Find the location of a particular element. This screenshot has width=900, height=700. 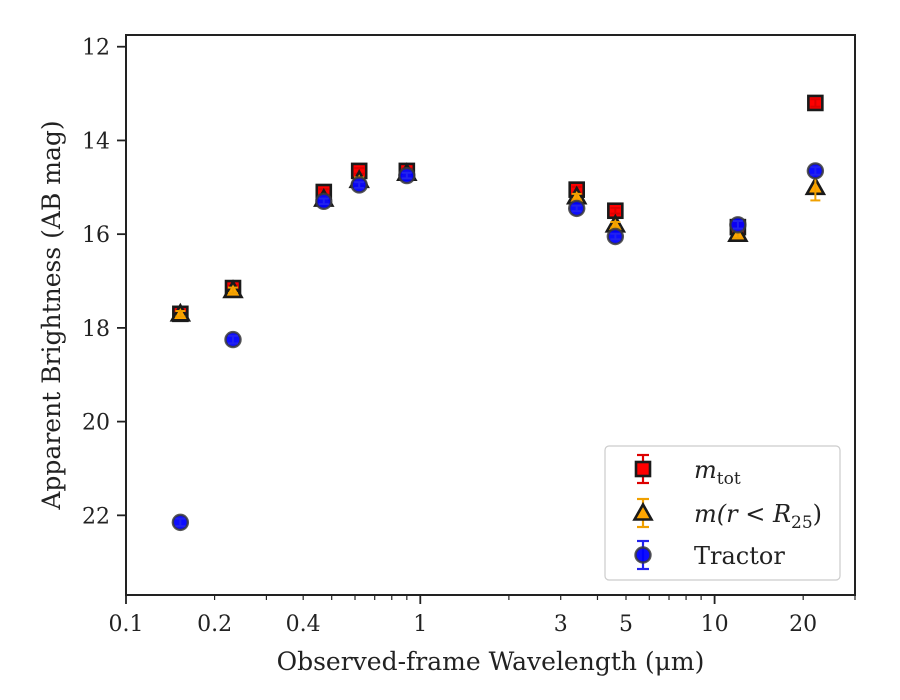

legend-label: m(r < R25) is located at coordinates (758, 516).